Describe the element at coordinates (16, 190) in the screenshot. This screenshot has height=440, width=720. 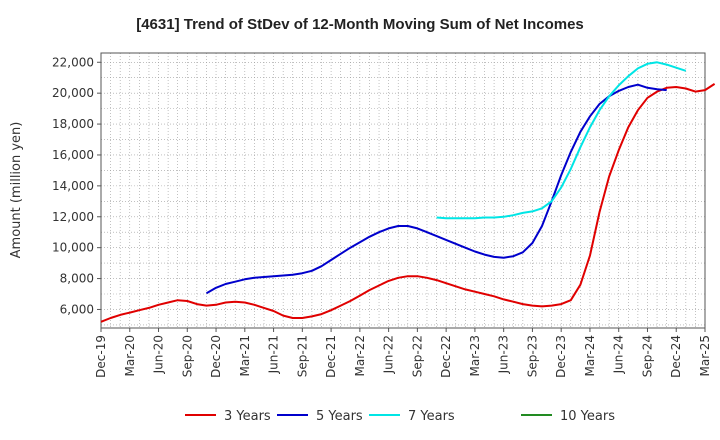
I see `y-axis-label: Amount (million yen)` at that location.